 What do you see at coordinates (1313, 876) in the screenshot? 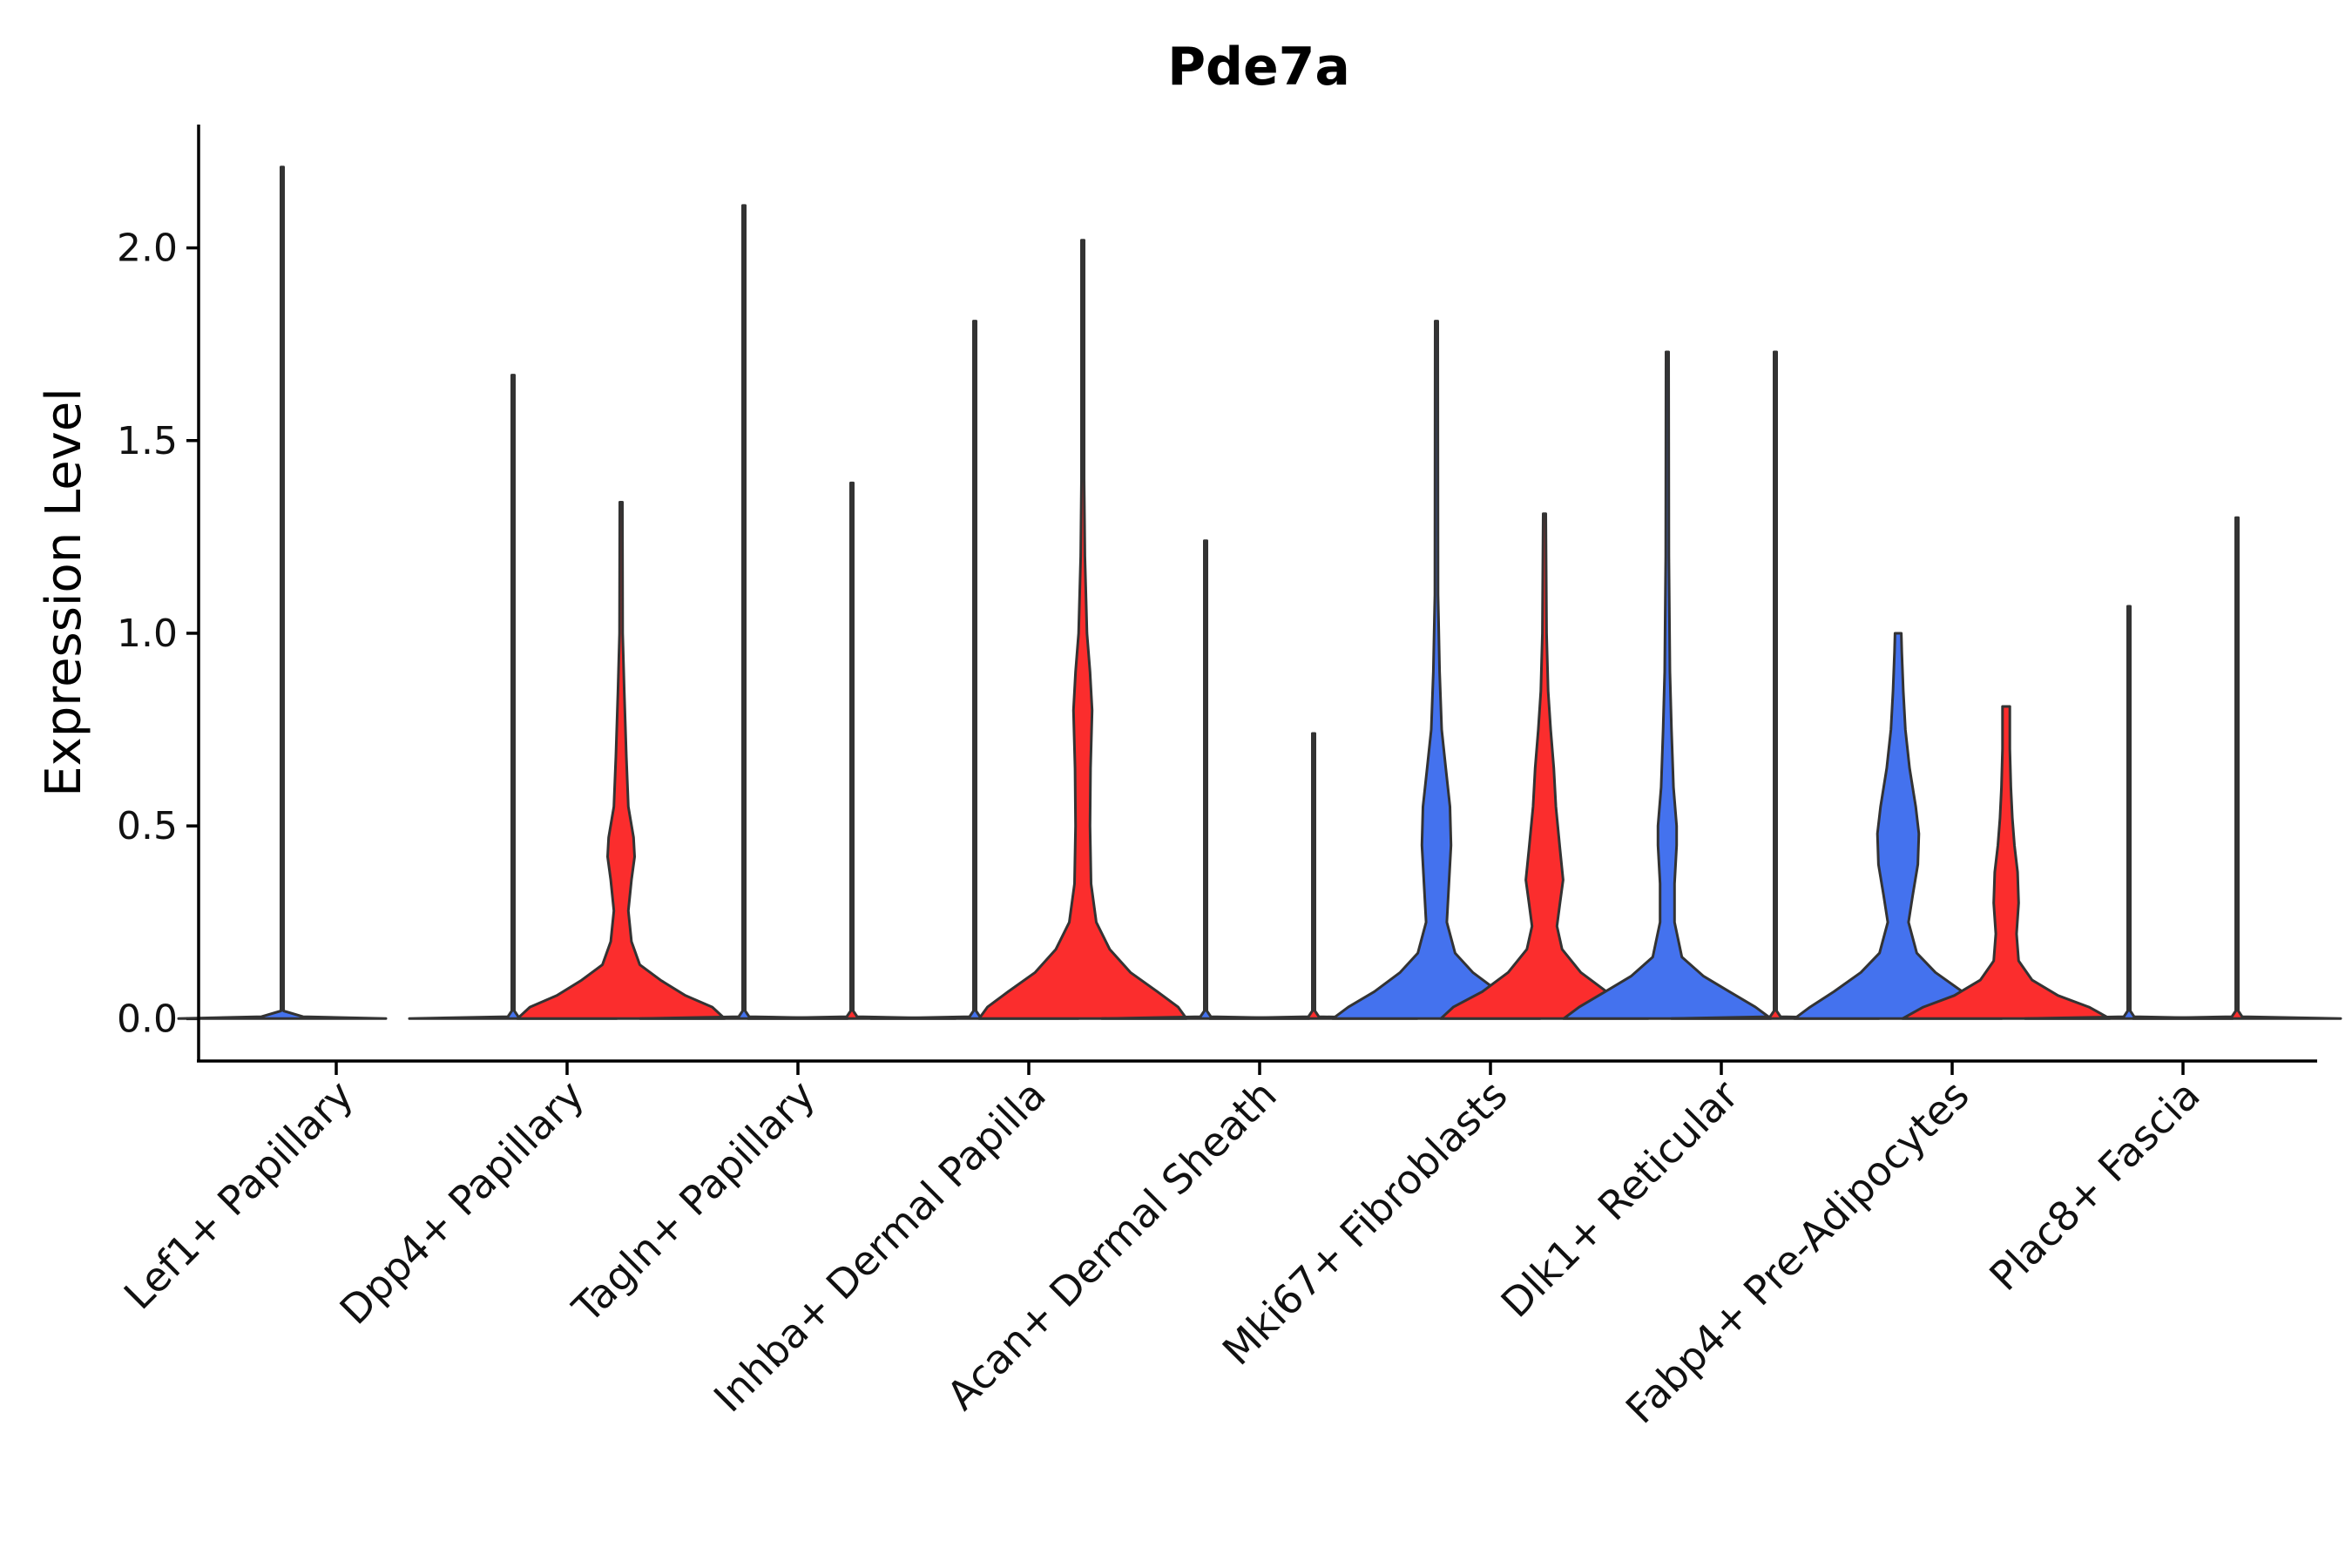
I see `violin-acan-dermal-sheath-group2` at bounding box center [1313, 876].